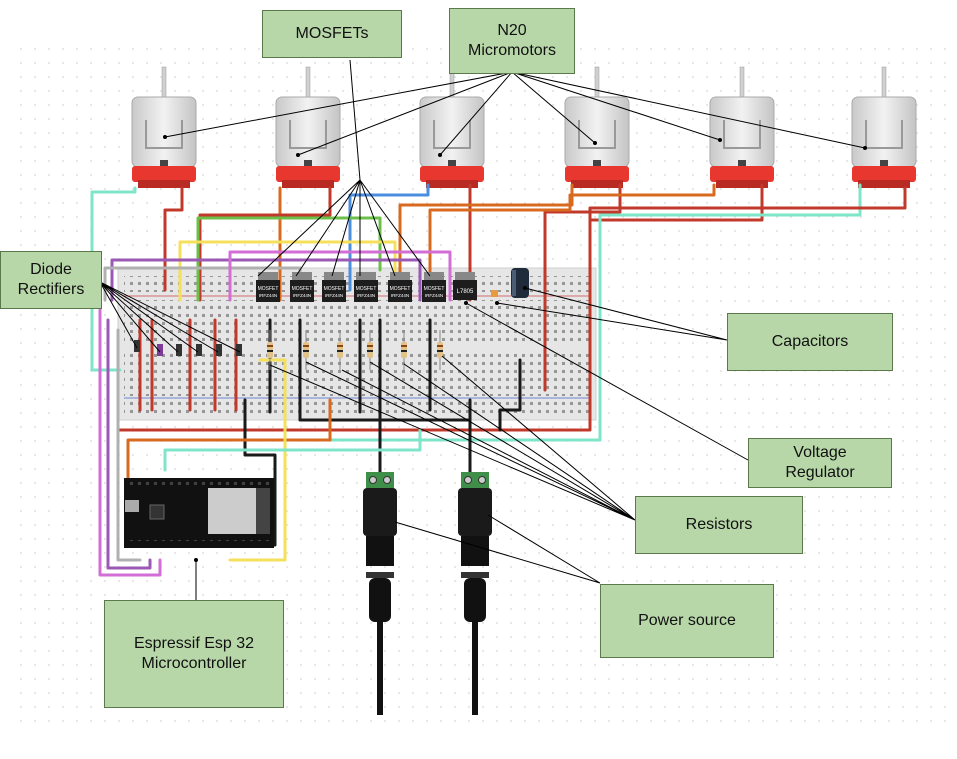  Describe the element at coordinates (465, 286) in the screenshot. I see `voltage-regulator: L7805` at that location.